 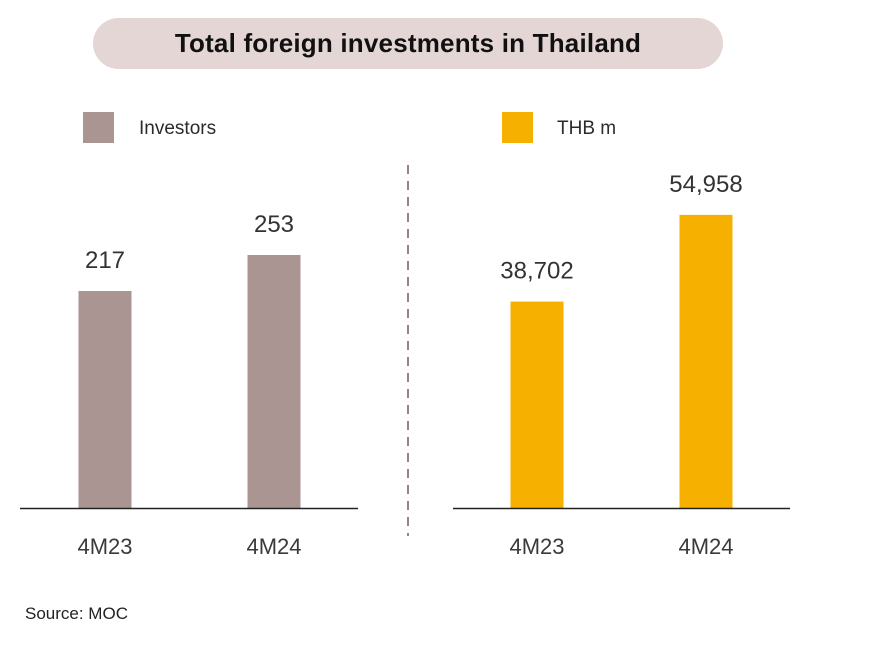 I want to click on bar-thb-m-4m24, so click(x=706, y=361).